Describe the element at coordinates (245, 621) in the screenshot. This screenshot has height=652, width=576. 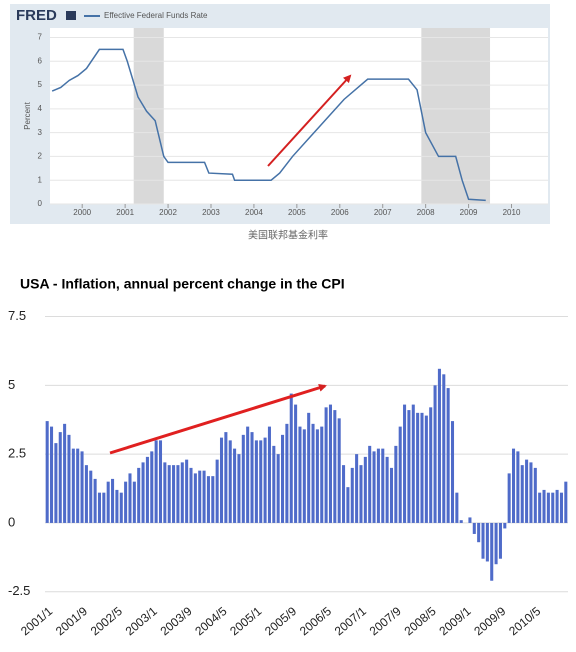
I see `x-tick-label: 2005/1` at that location.